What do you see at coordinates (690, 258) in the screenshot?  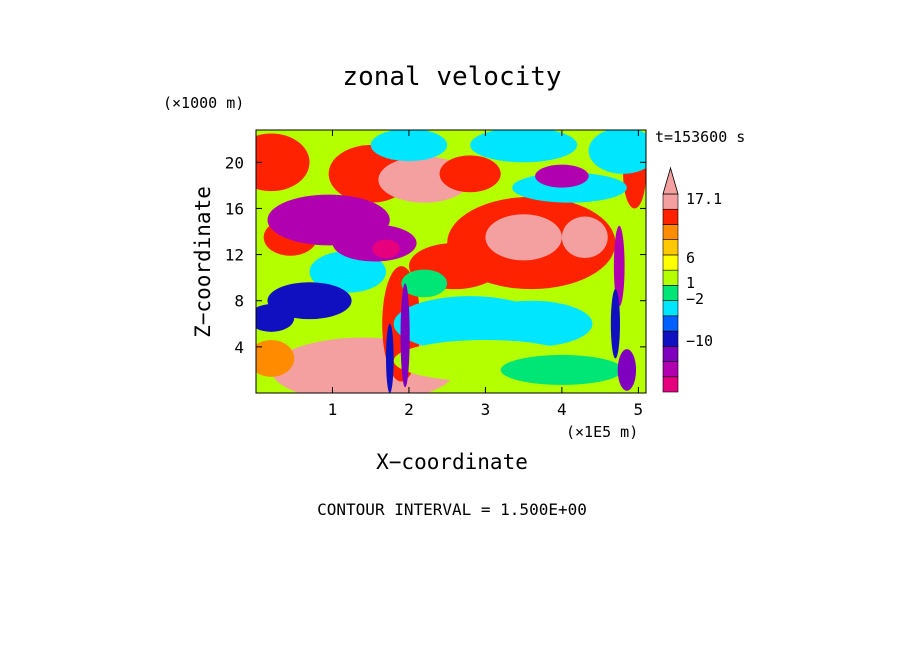 I see `colorbar-label-1: 6` at bounding box center [690, 258].